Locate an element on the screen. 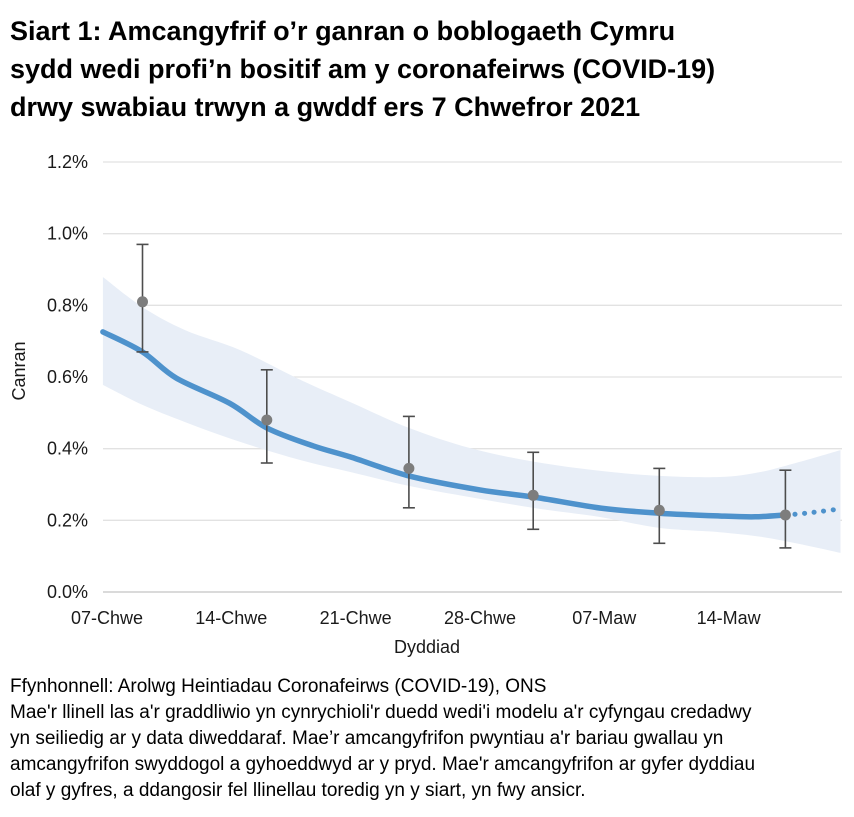 The height and width of the screenshot is (817, 854). y-axis-title: Canran is located at coordinates (19, 370).